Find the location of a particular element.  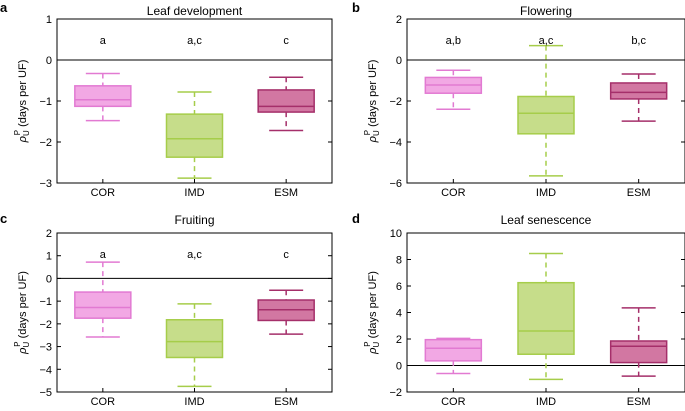

y-tick-label: −5 is located at coordinates (45, 393).